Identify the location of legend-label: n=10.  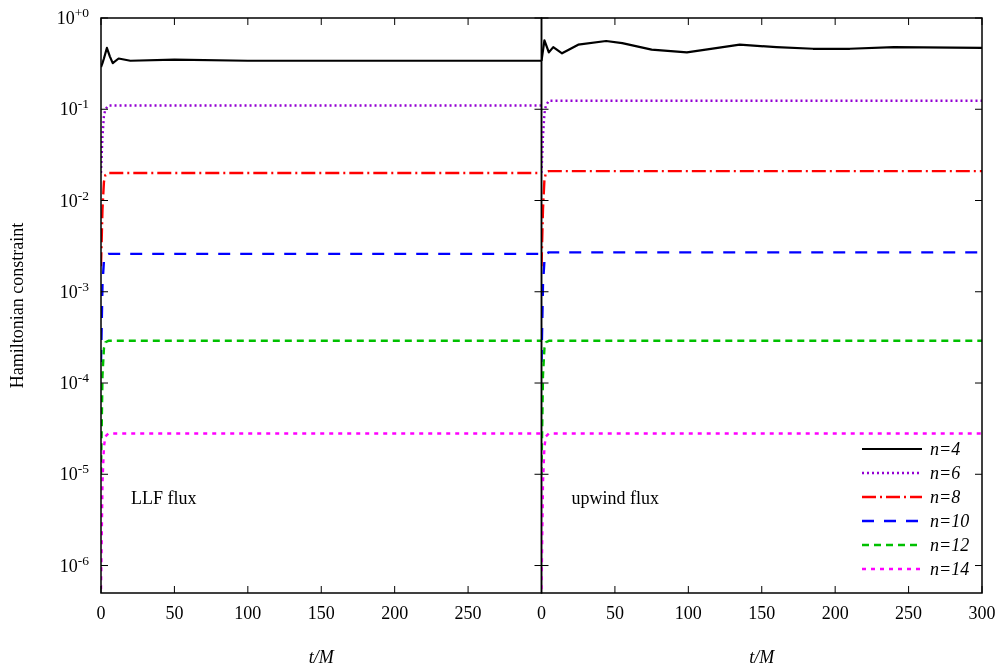
(950, 521).